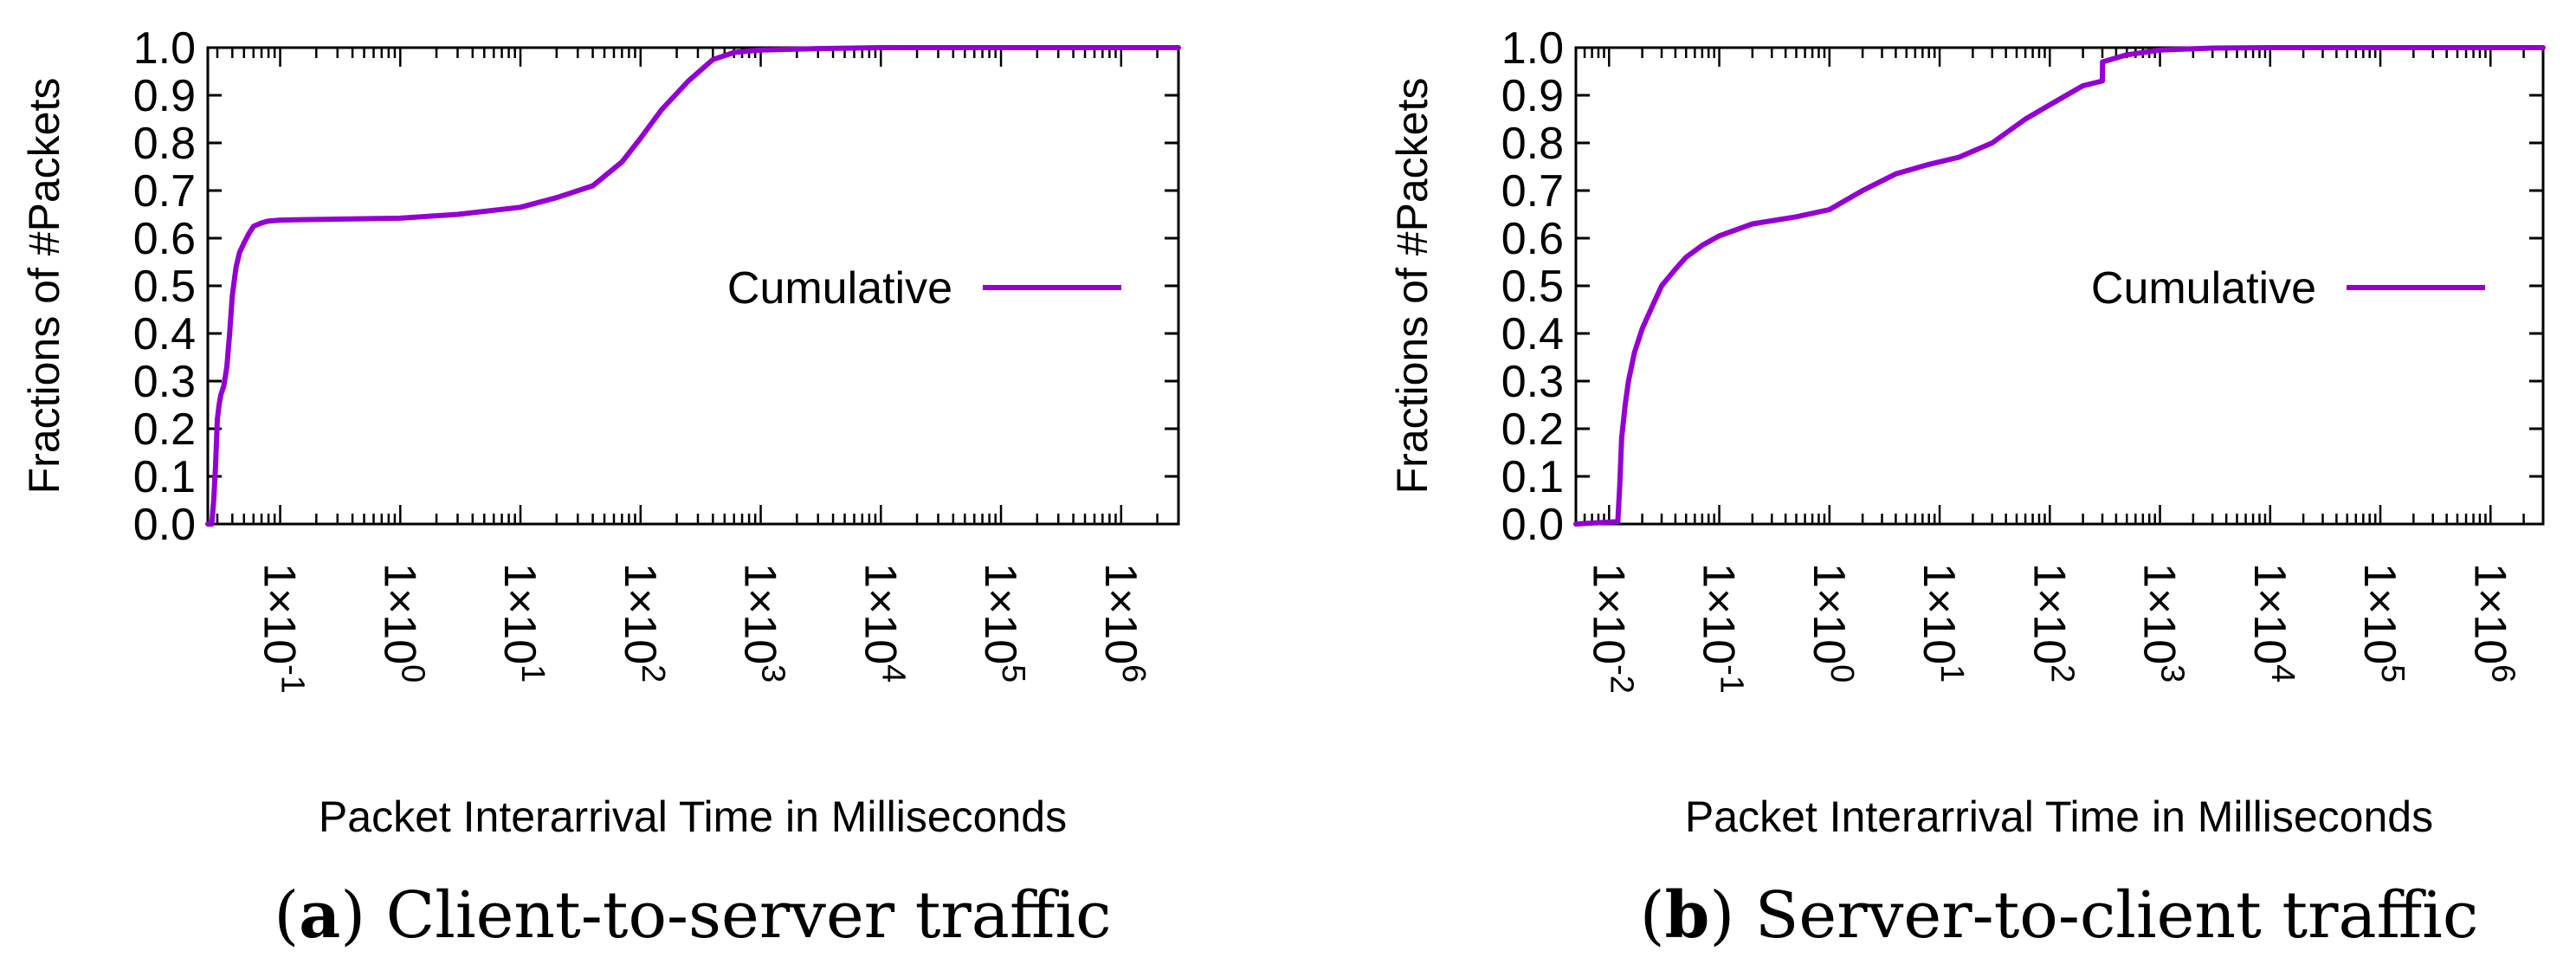  What do you see at coordinates (319, 915) in the screenshot?
I see `caption-letter: a` at bounding box center [319, 915].